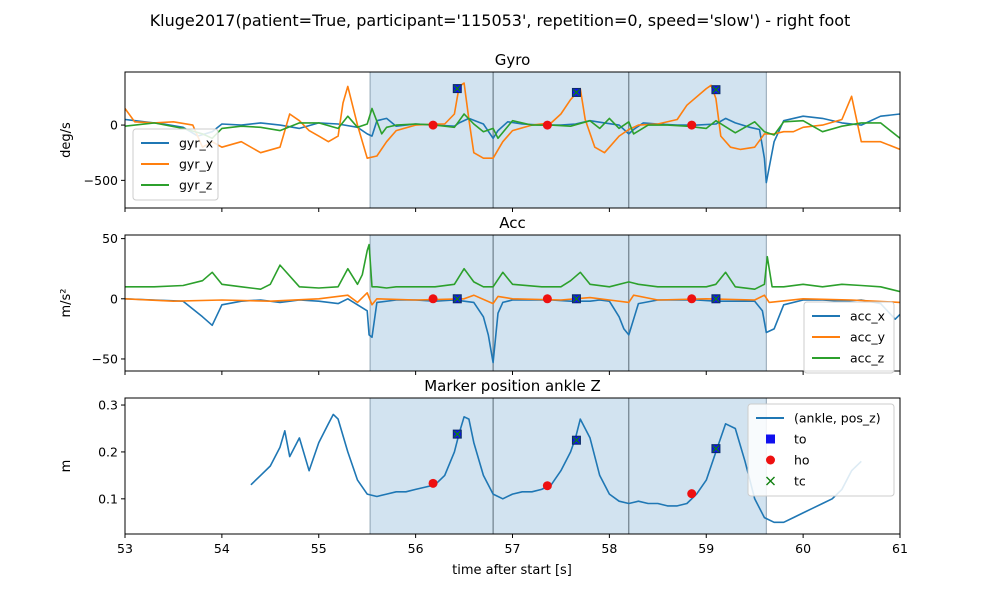 The image size is (1000, 600). What do you see at coordinates (222, 548) in the screenshot?
I see `x-tick-label: 54` at bounding box center [222, 548].